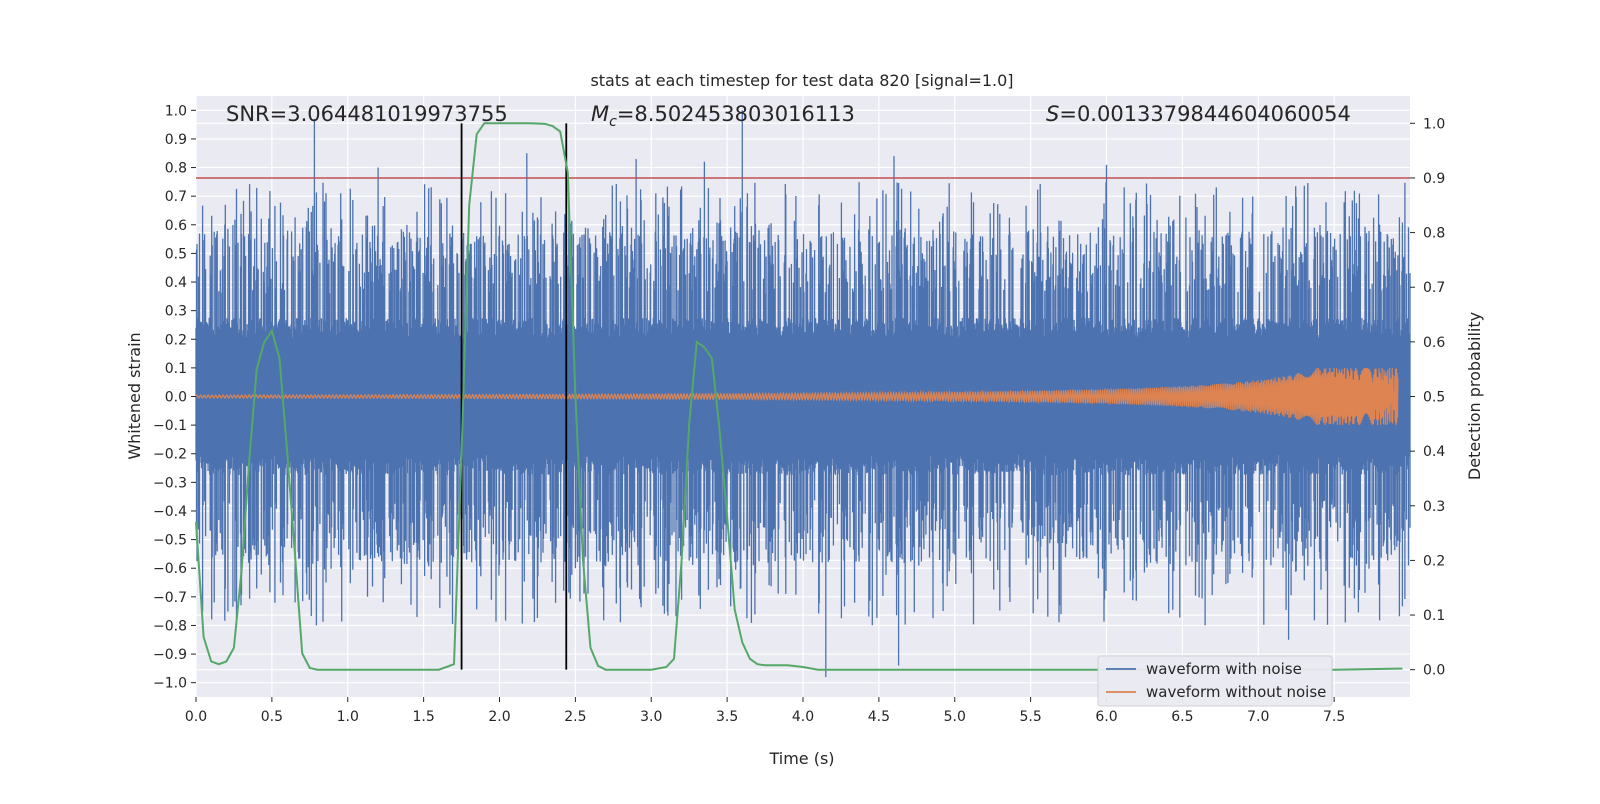 The width and height of the screenshot is (1600, 804). I want to click on y2-tick-label-0: 1.0, so click(1434, 124).